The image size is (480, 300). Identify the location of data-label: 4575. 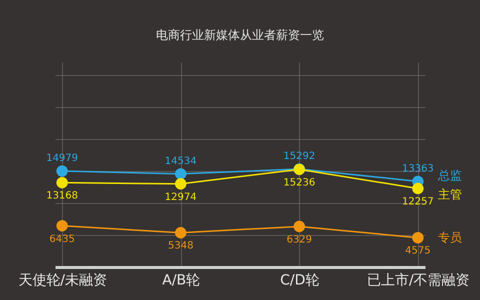
(418, 251).